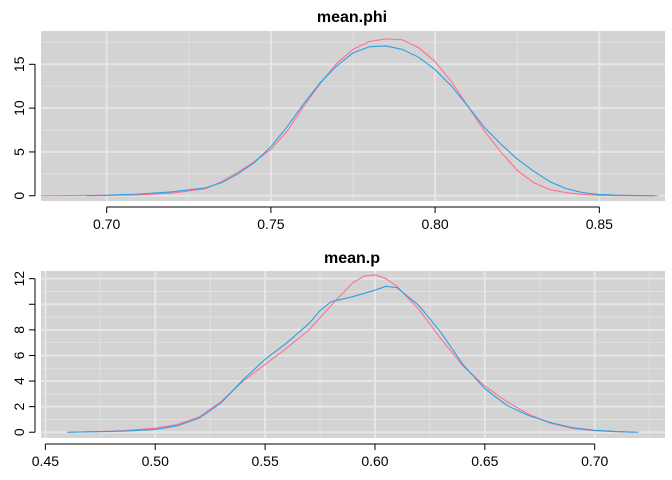 This screenshot has width=672, height=480. I want to click on y-tick-label: 6, so click(19, 355).